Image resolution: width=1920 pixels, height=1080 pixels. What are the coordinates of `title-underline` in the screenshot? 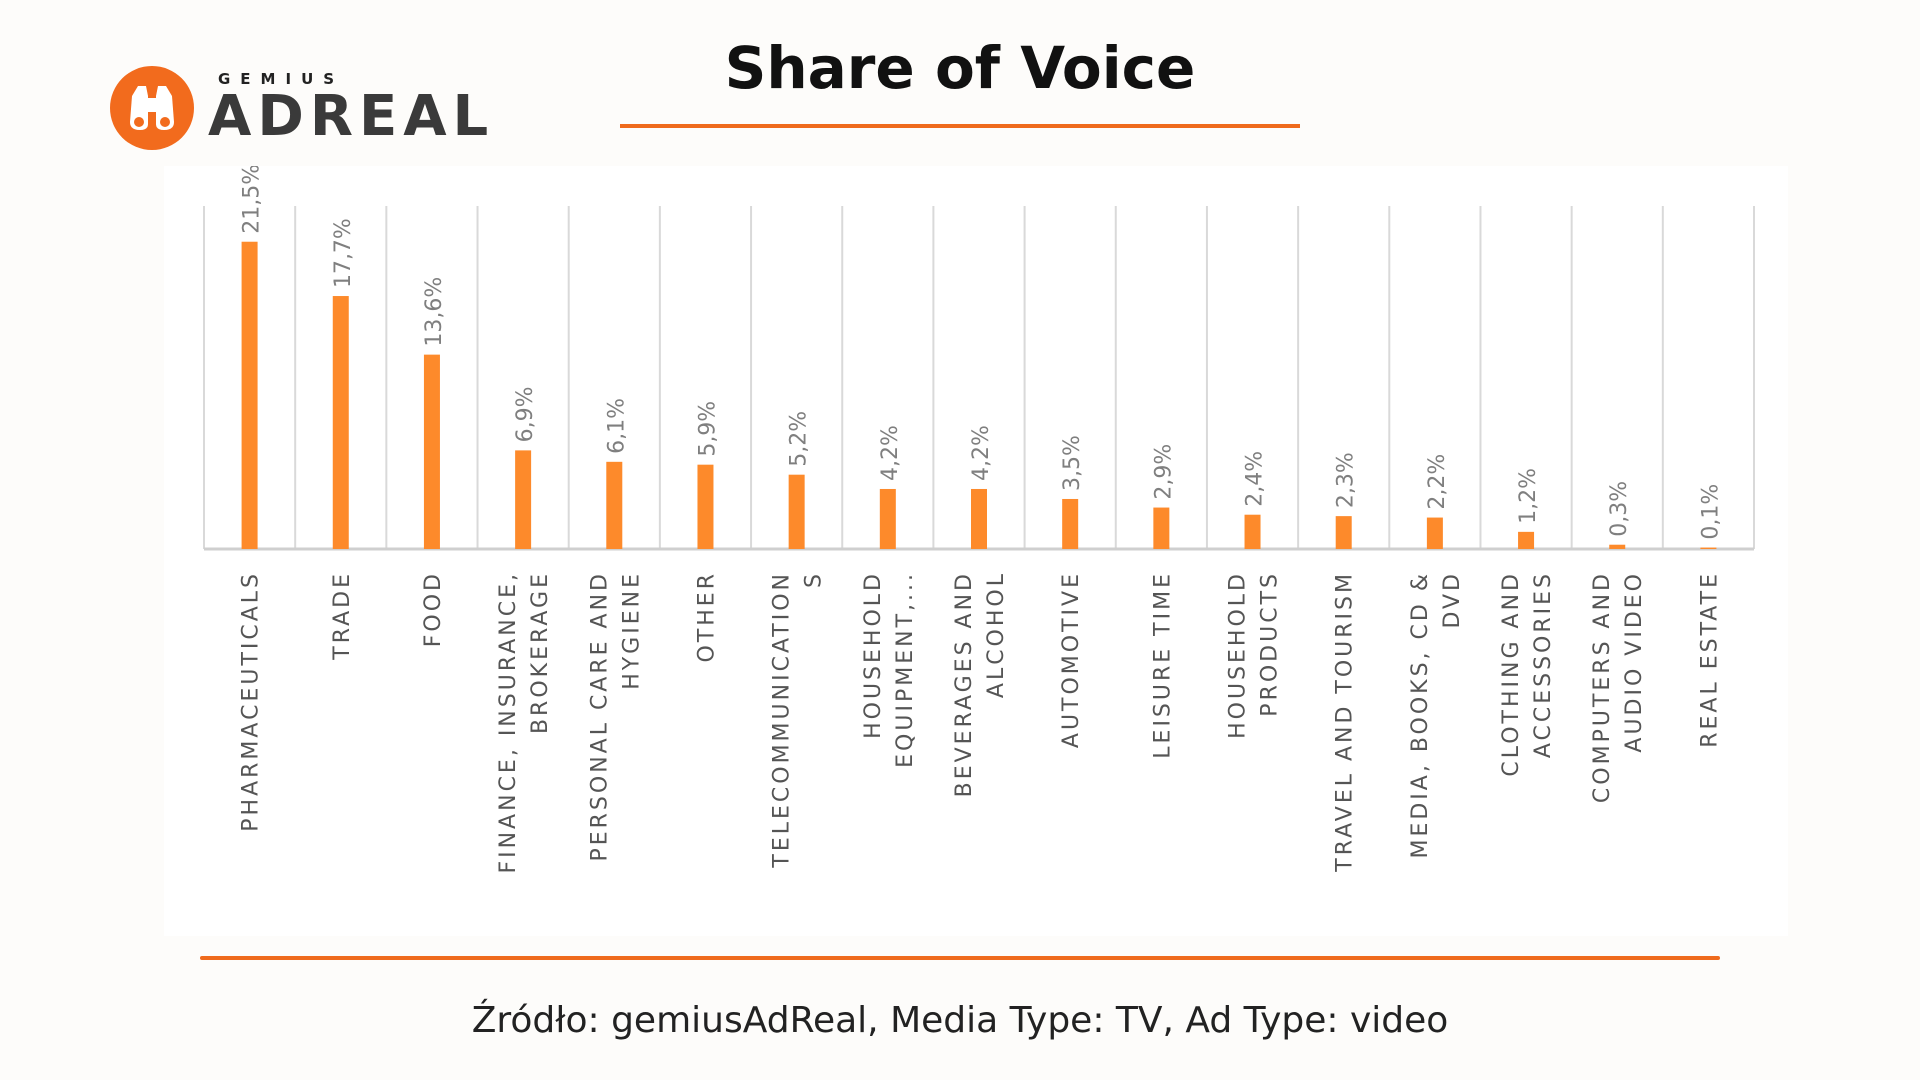 It's located at (960, 126).